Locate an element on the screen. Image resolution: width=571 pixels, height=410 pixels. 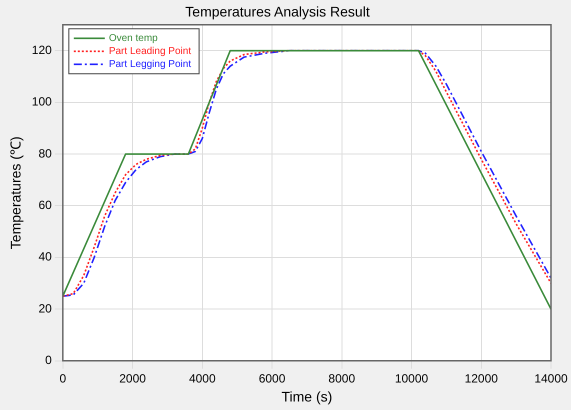
y-tick-label: 120 is located at coordinates (42, 49).